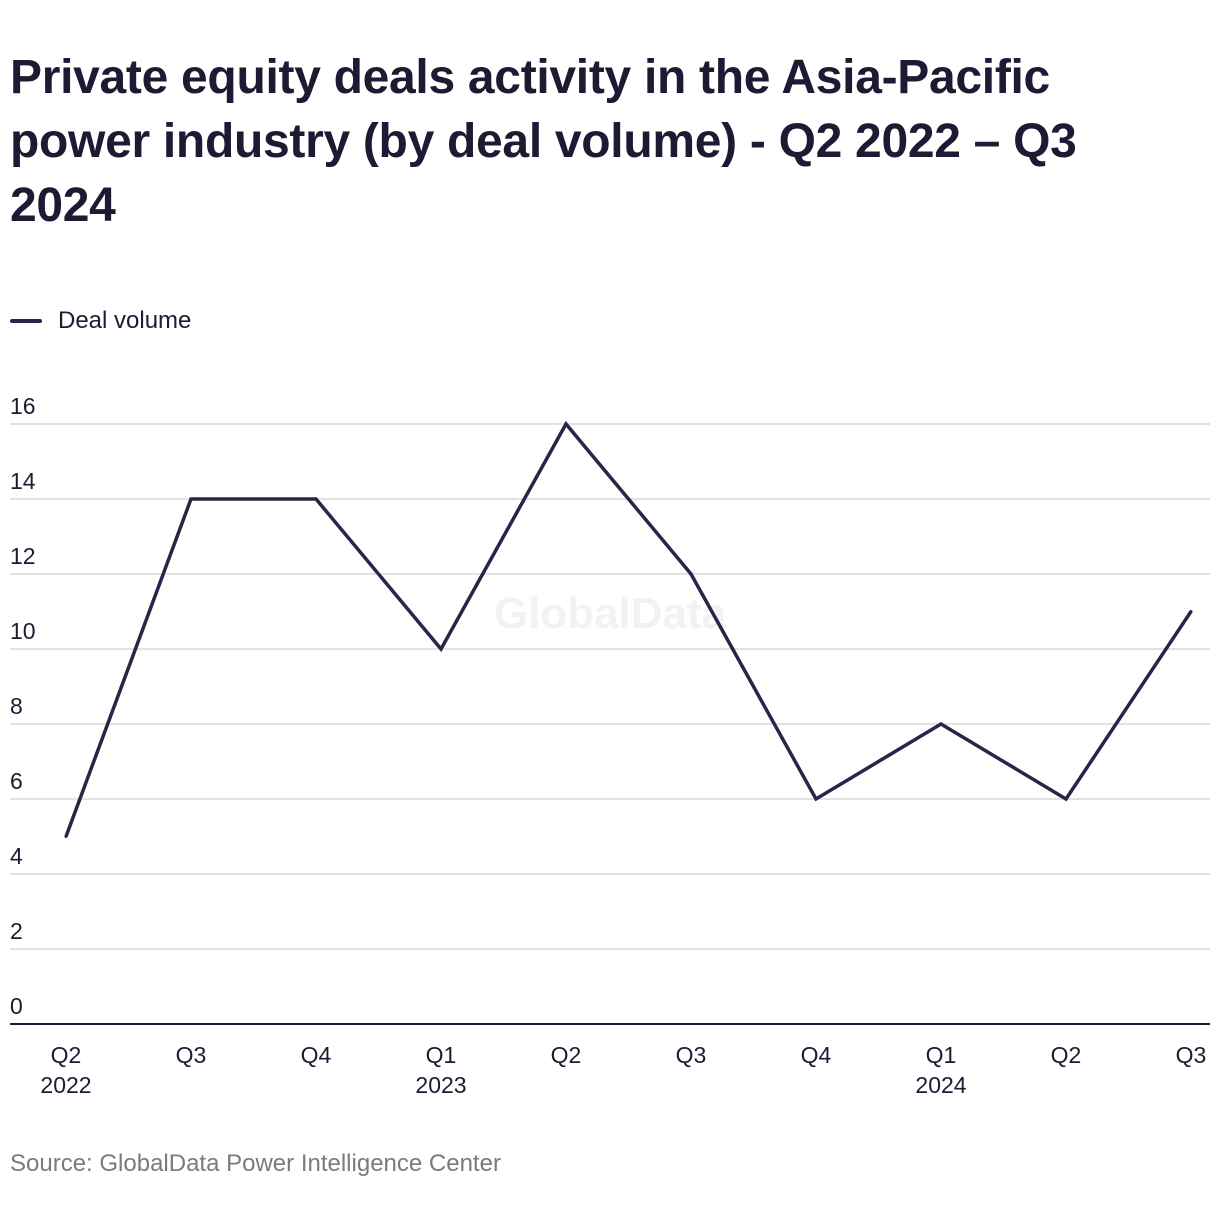 This screenshot has height=1224, width=1220. Describe the element at coordinates (440, 1085) in the screenshot. I see `x-tick-label-line: 2023` at that location.